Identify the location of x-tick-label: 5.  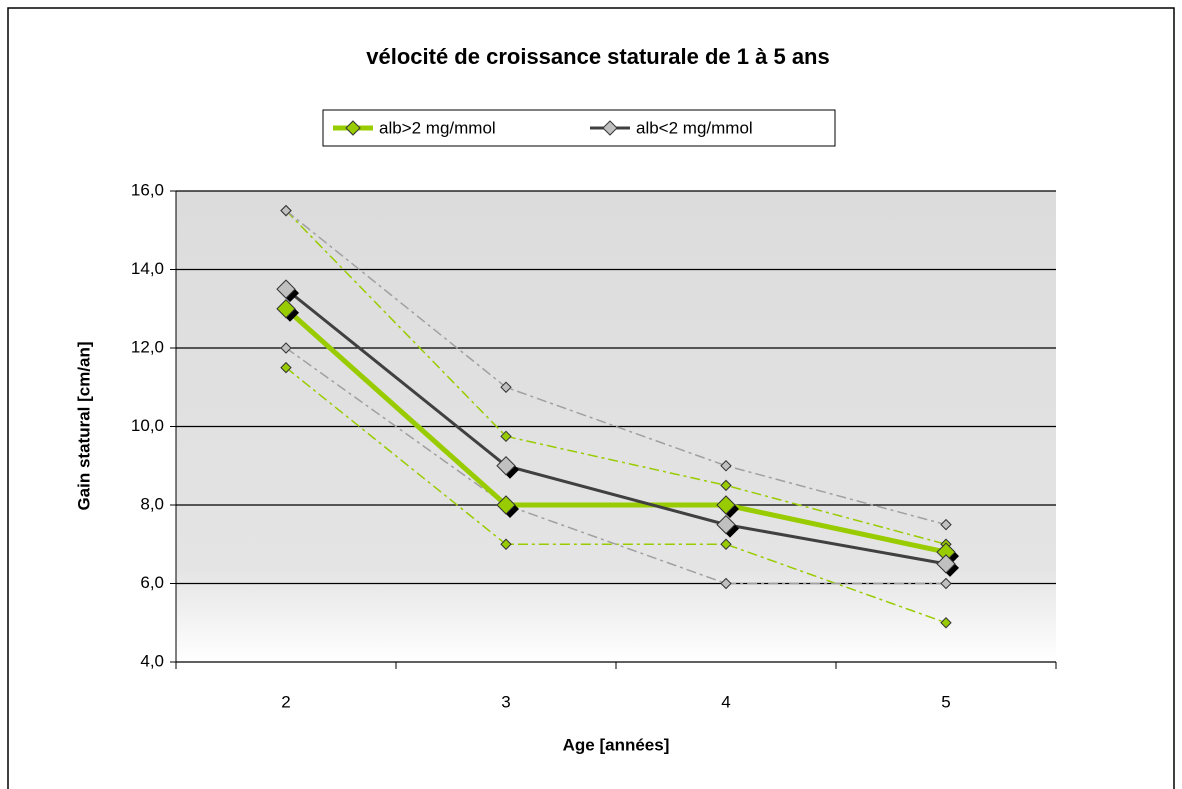
(945, 701).